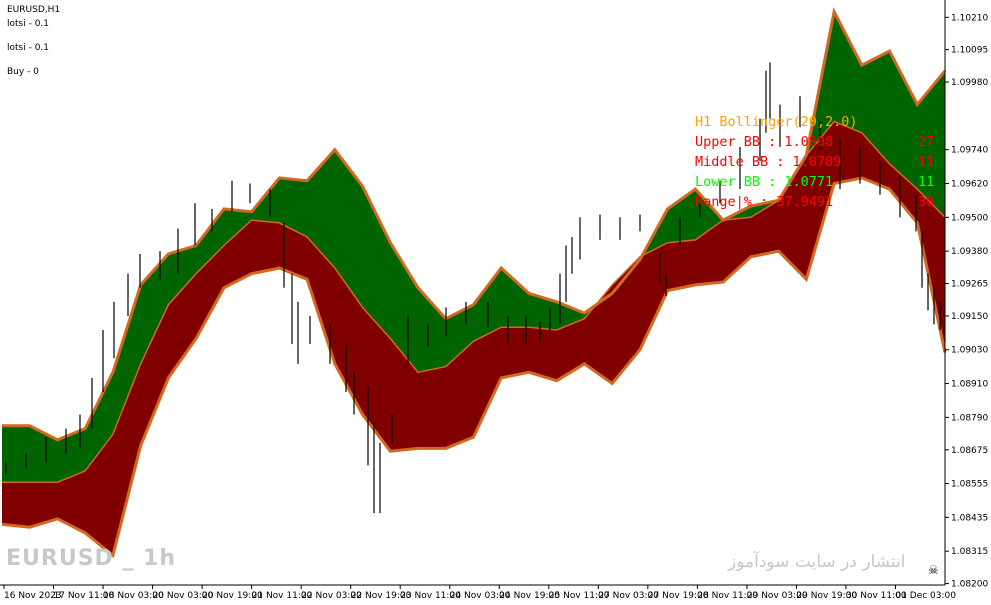 This screenshot has width=991, height=605. I want to click on y-tick-label: 1.08315, so click(969, 552).